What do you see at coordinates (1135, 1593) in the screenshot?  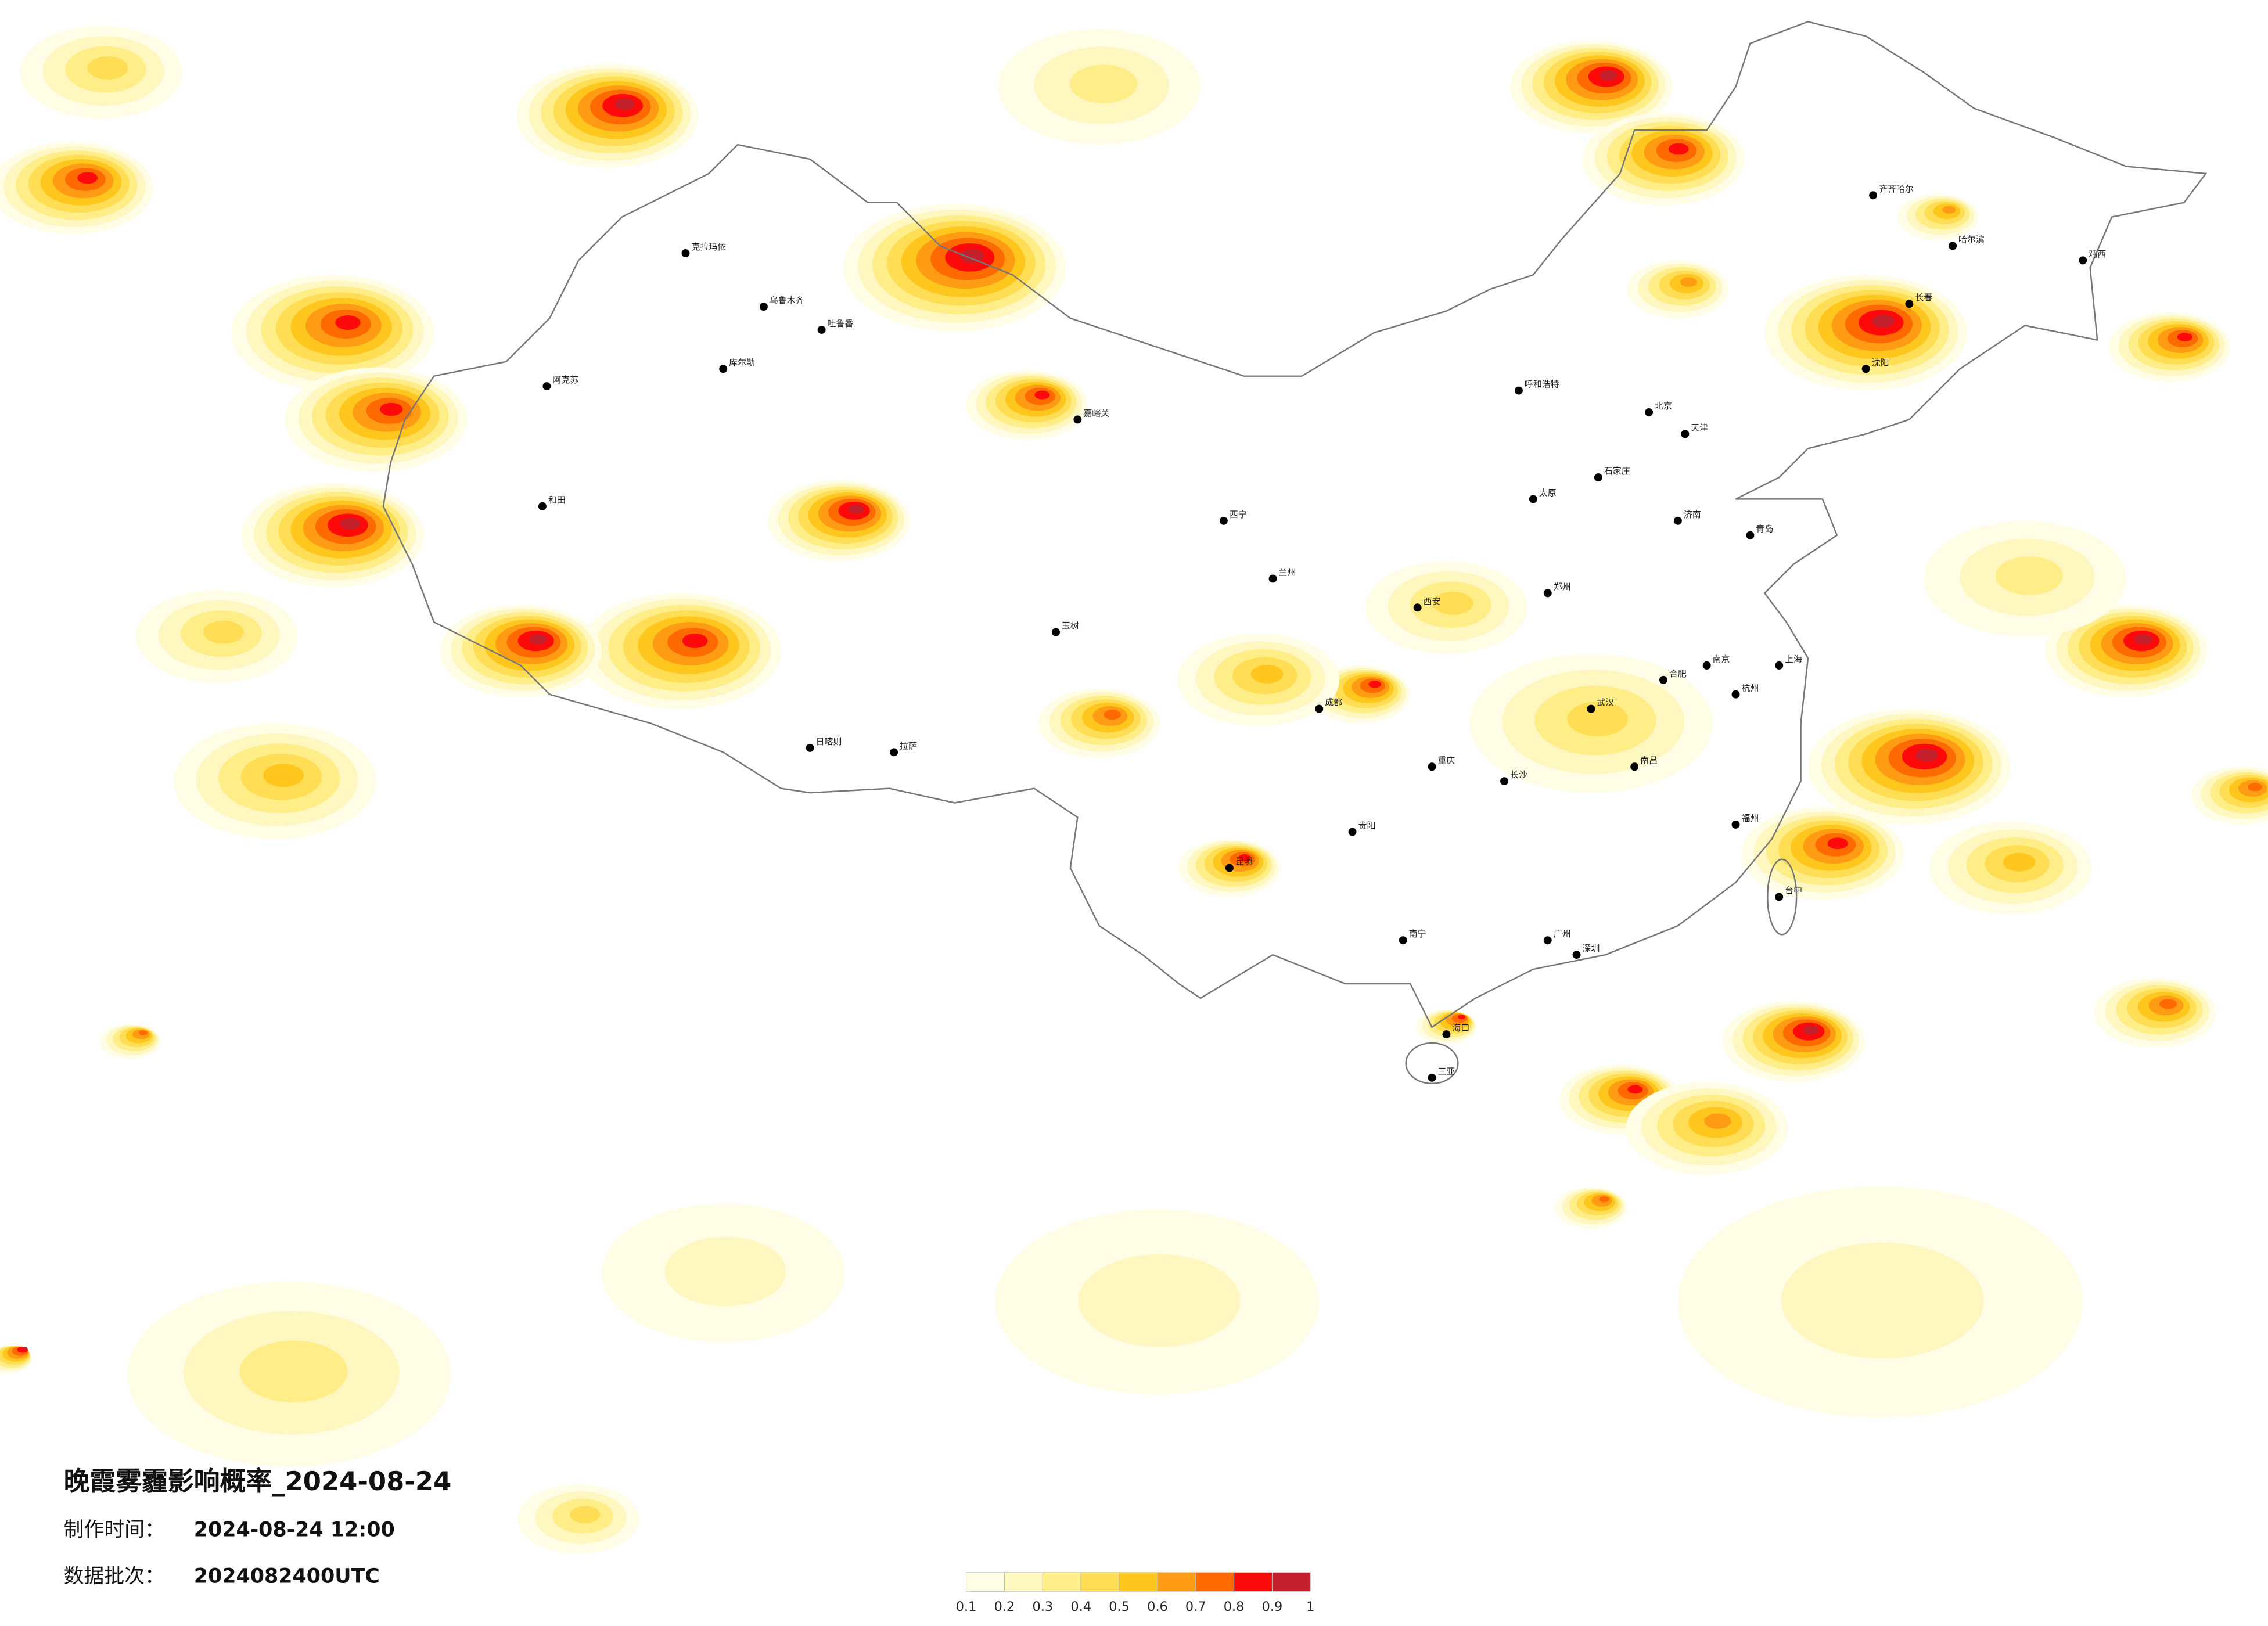 I see `legend: 0.1 0.2 0.3 0.4 0.5 0.6 0.7 0.8 0.9 1` at bounding box center [1135, 1593].